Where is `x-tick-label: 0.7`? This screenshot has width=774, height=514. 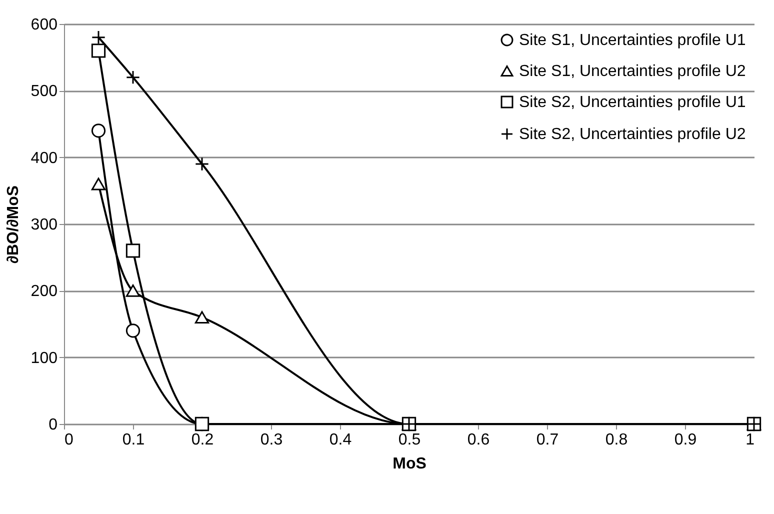
x-tick-label: 0.7 is located at coordinates (547, 440).